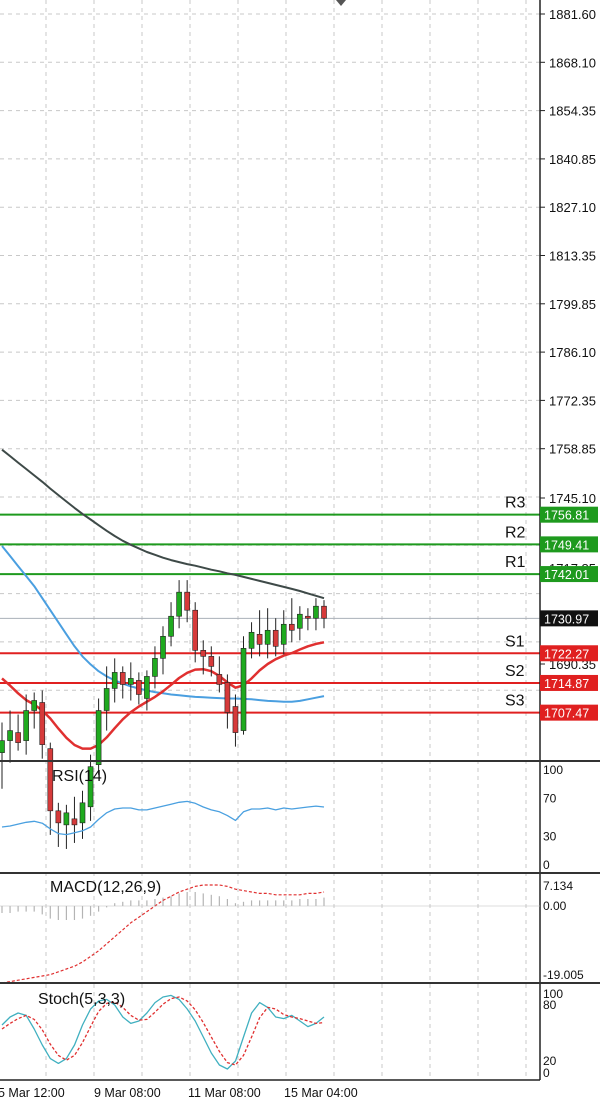  Describe the element at coordinates (341, 3) in the screenshot. I see `scroll-marker-icon` at that location.